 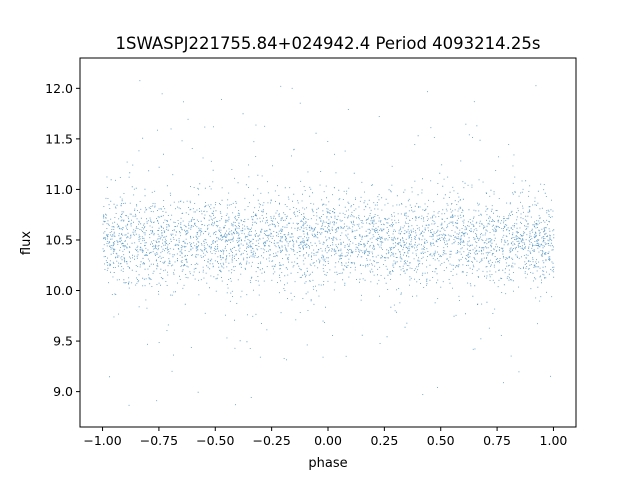 What do you see at coordinates (384, 440) in the screenshot?
I see `x-tick-label: 0.25` at bounding box center [384, 440].